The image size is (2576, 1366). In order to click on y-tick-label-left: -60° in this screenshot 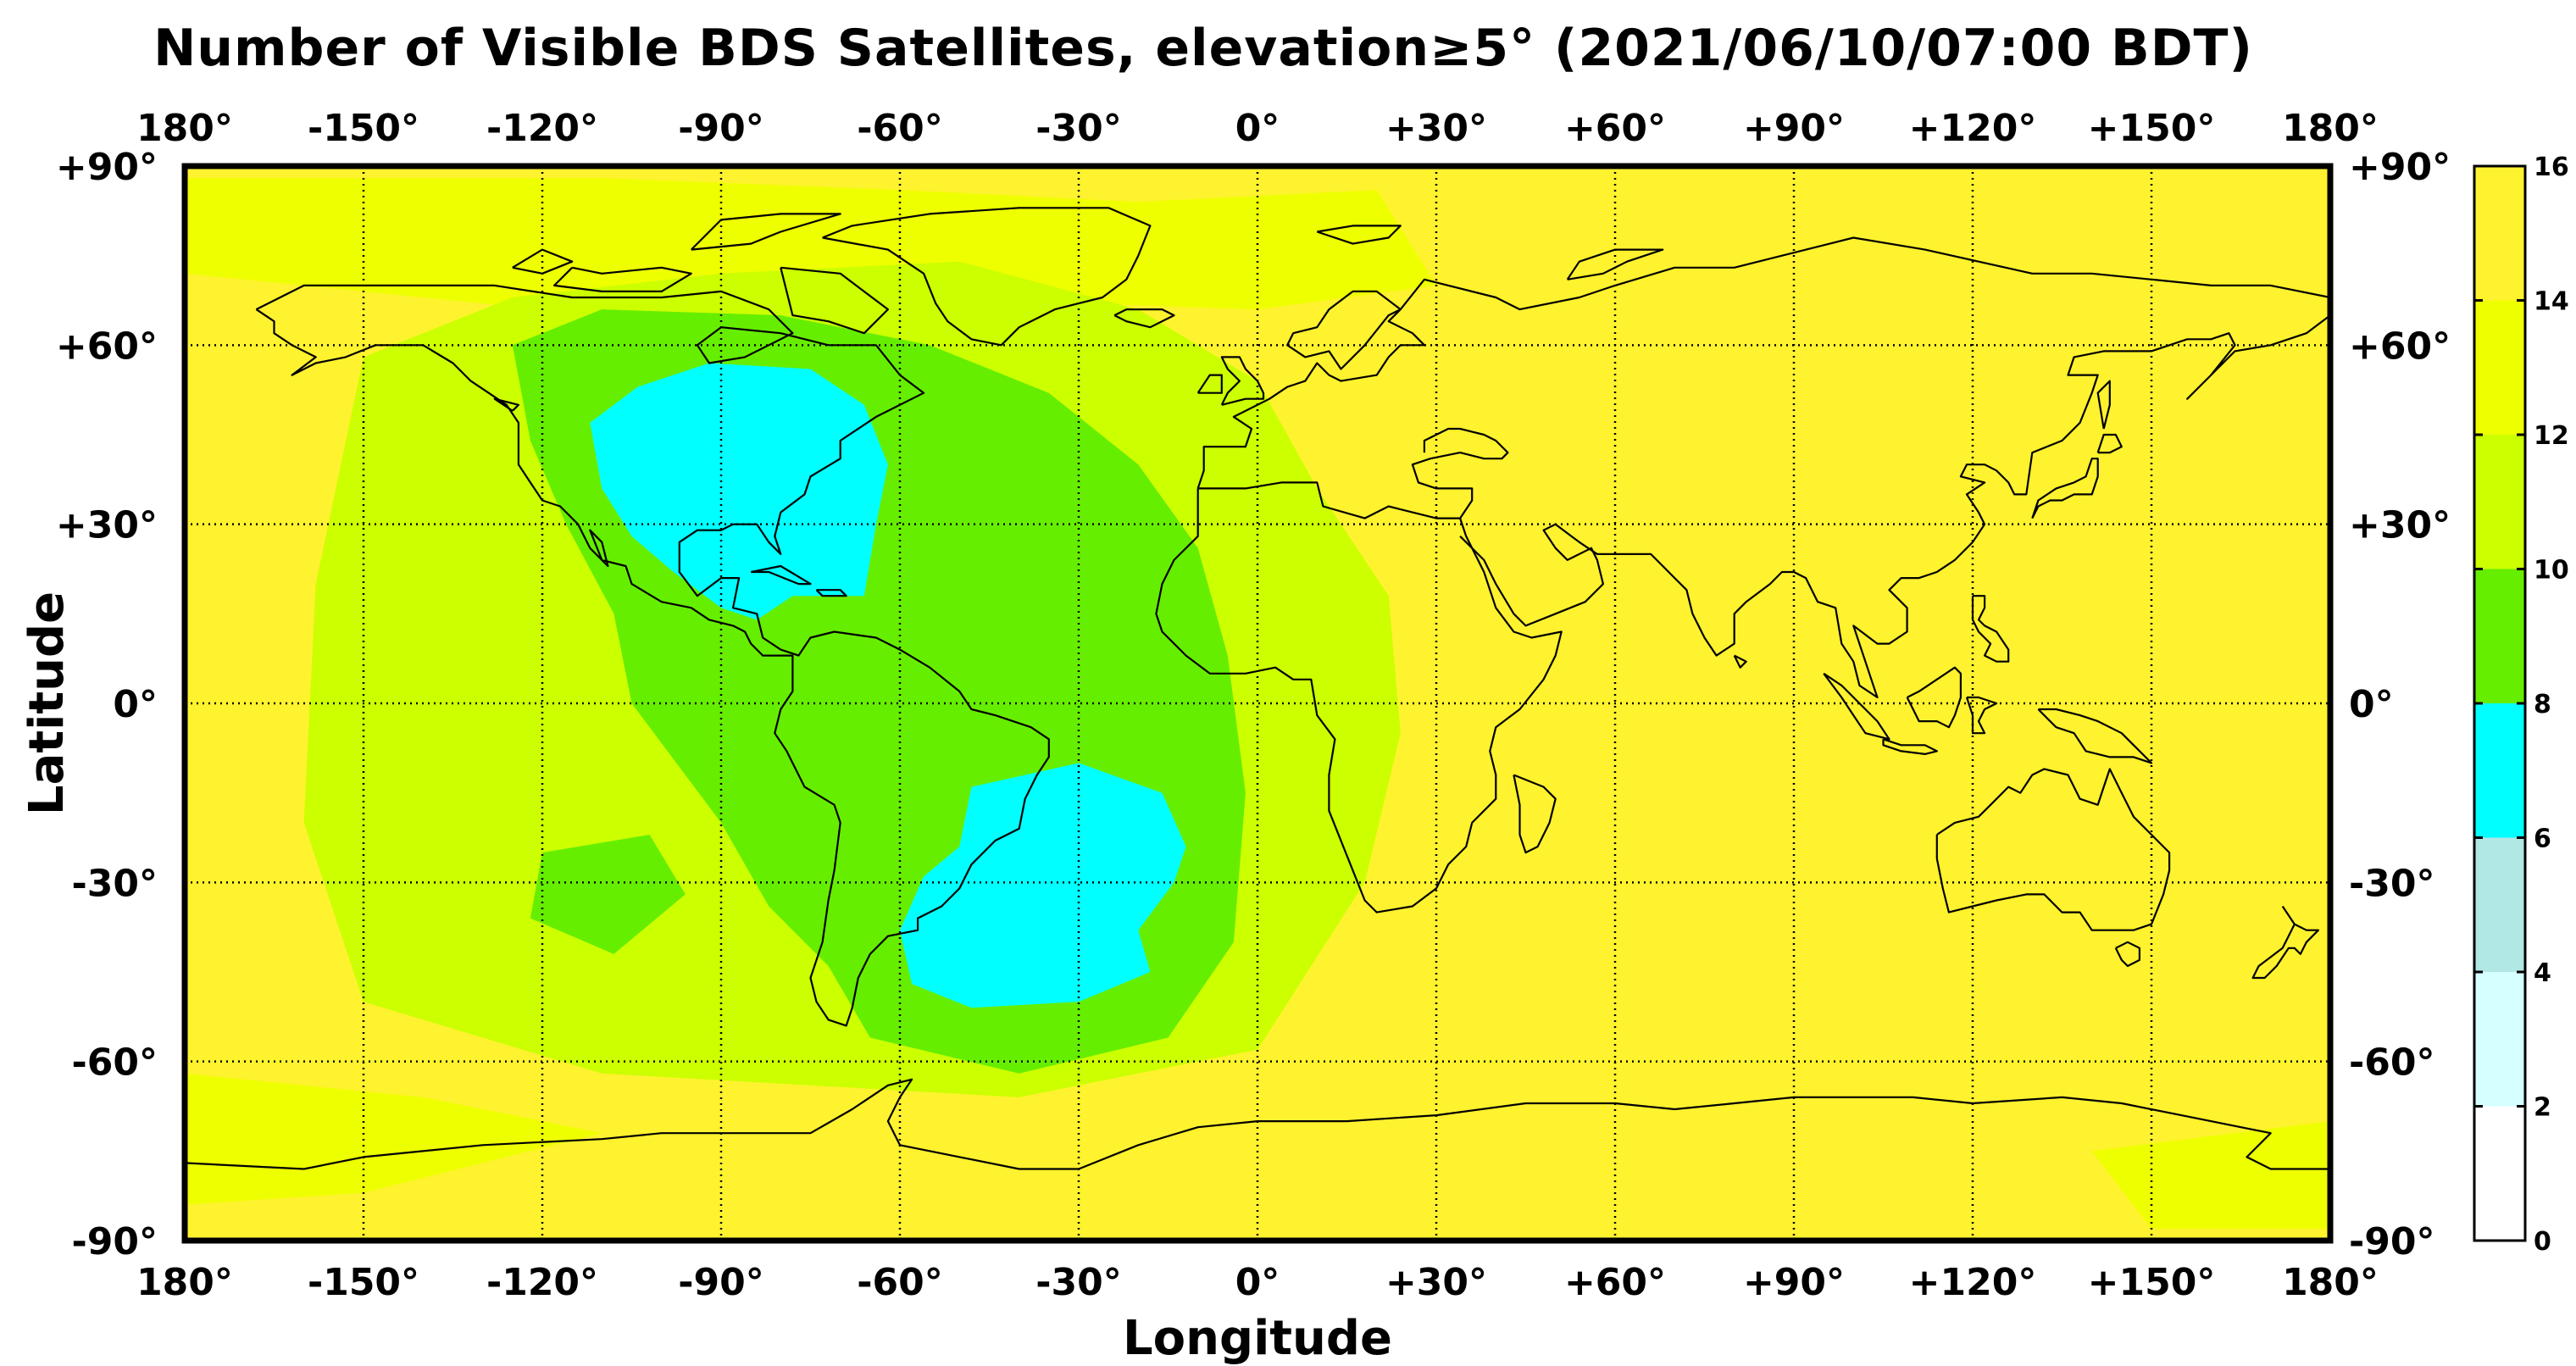, I will do `click(115, 1063)`.